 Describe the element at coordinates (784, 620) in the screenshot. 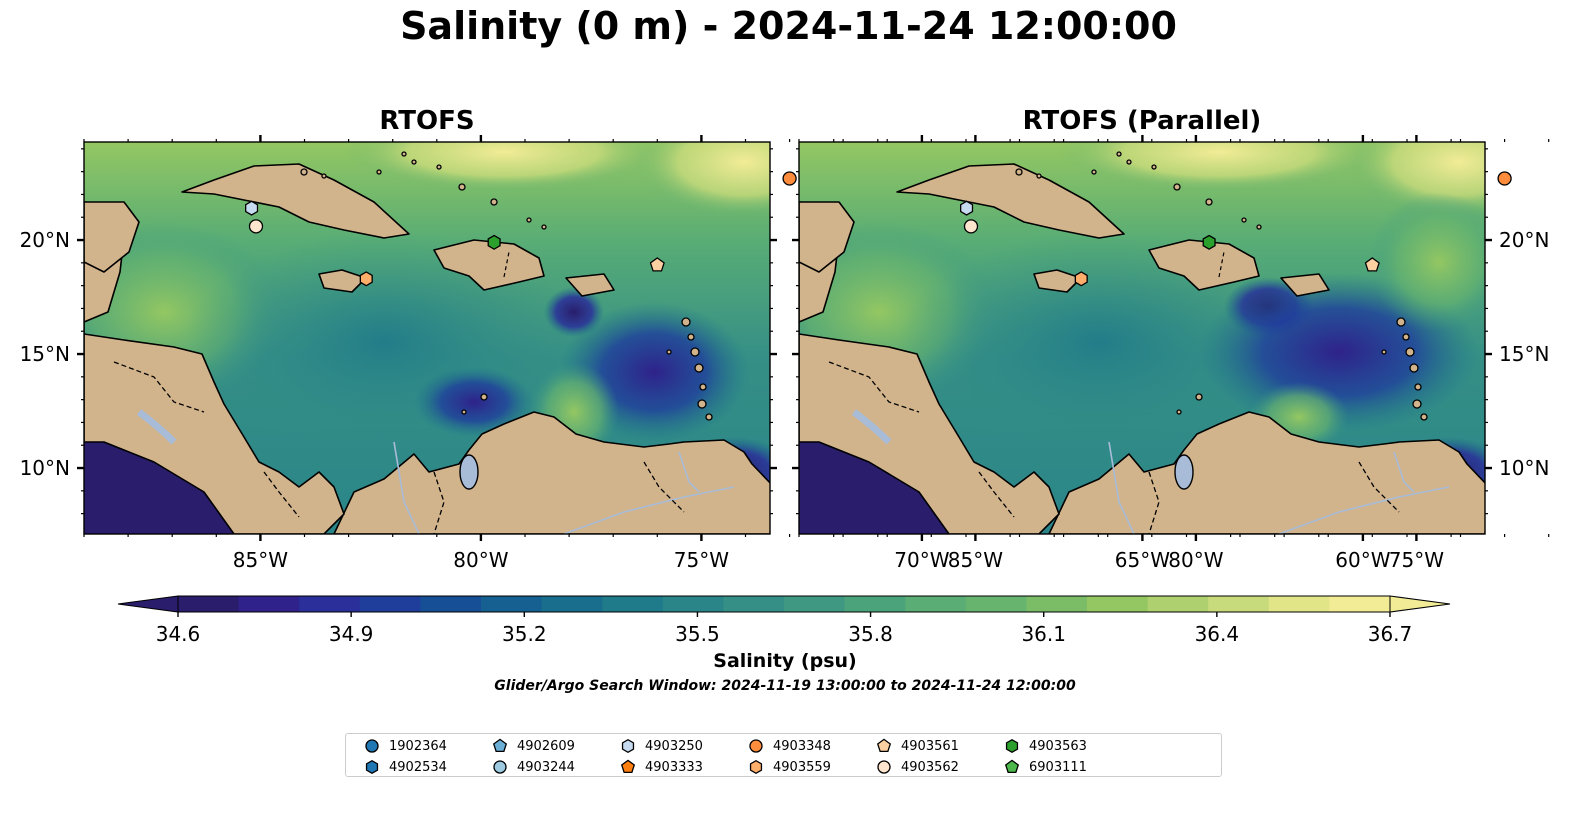

I see `colorbar: 34.6 34.9 35.2 35.5 35.8 36.1 36.4 36.7` at that location.